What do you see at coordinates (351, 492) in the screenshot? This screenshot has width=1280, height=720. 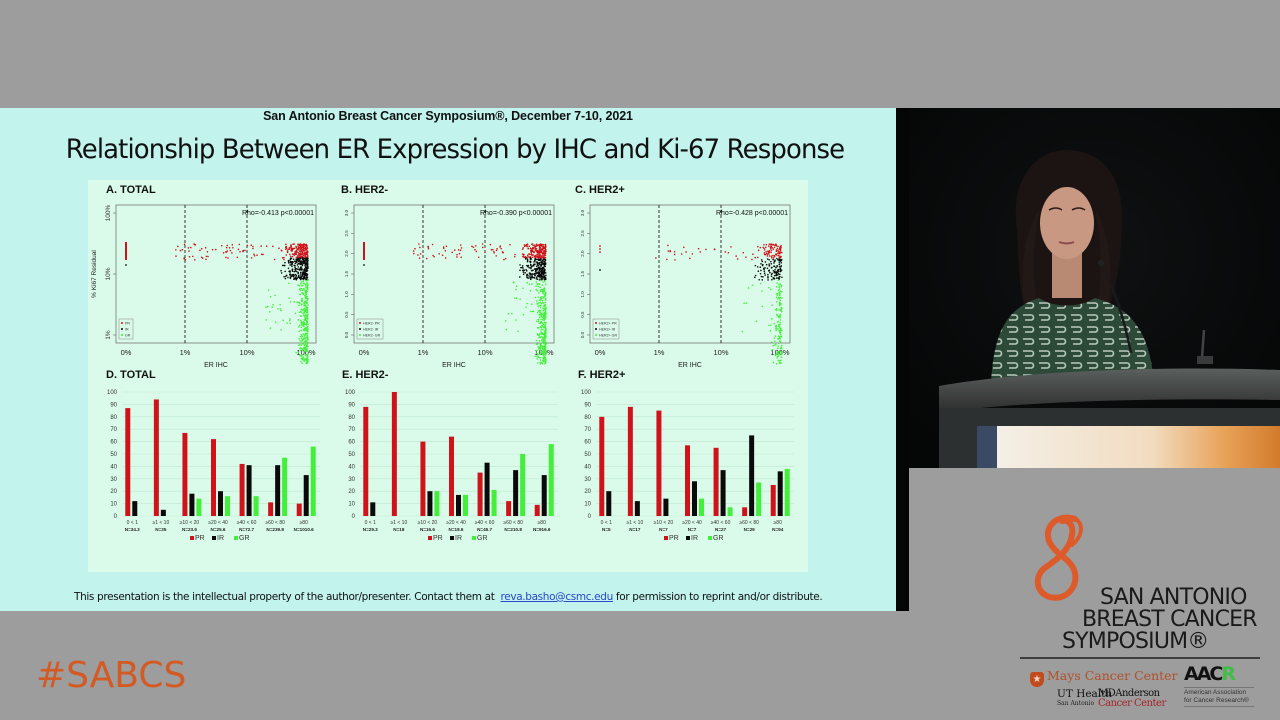 I see `svg-text: 20` at bounding box center [351, 492].